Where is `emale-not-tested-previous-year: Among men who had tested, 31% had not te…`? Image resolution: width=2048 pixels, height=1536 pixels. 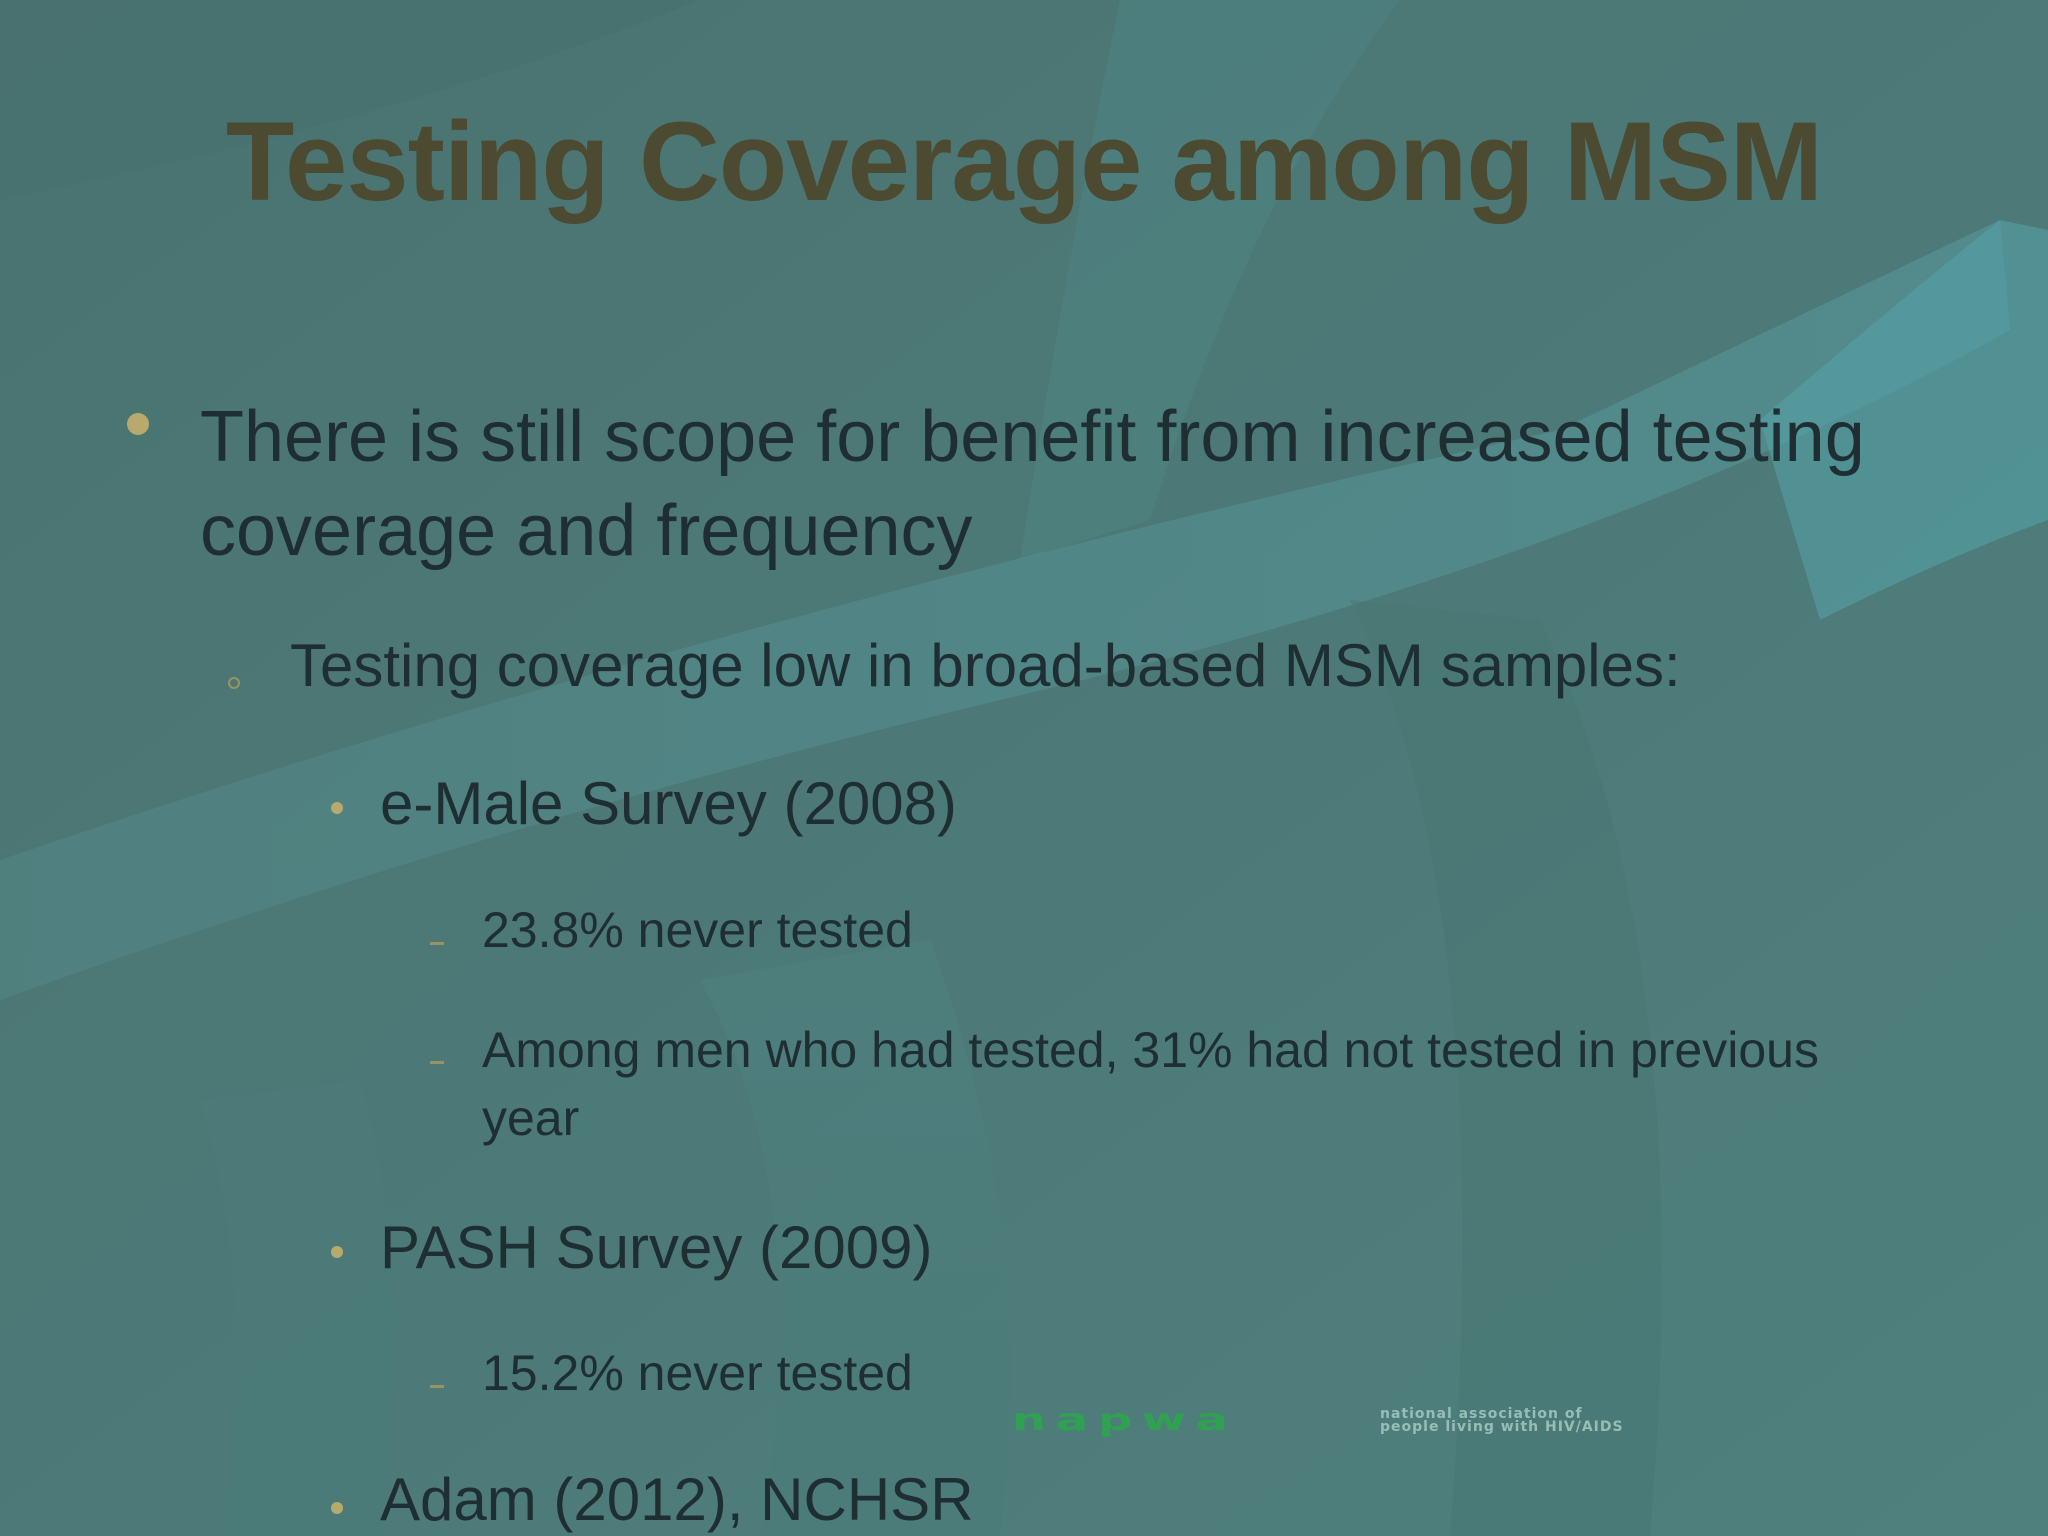 emale-not-tested-previous-year: Among men who had tested, 31% had not te… is located at coordinates (1150, 1084).